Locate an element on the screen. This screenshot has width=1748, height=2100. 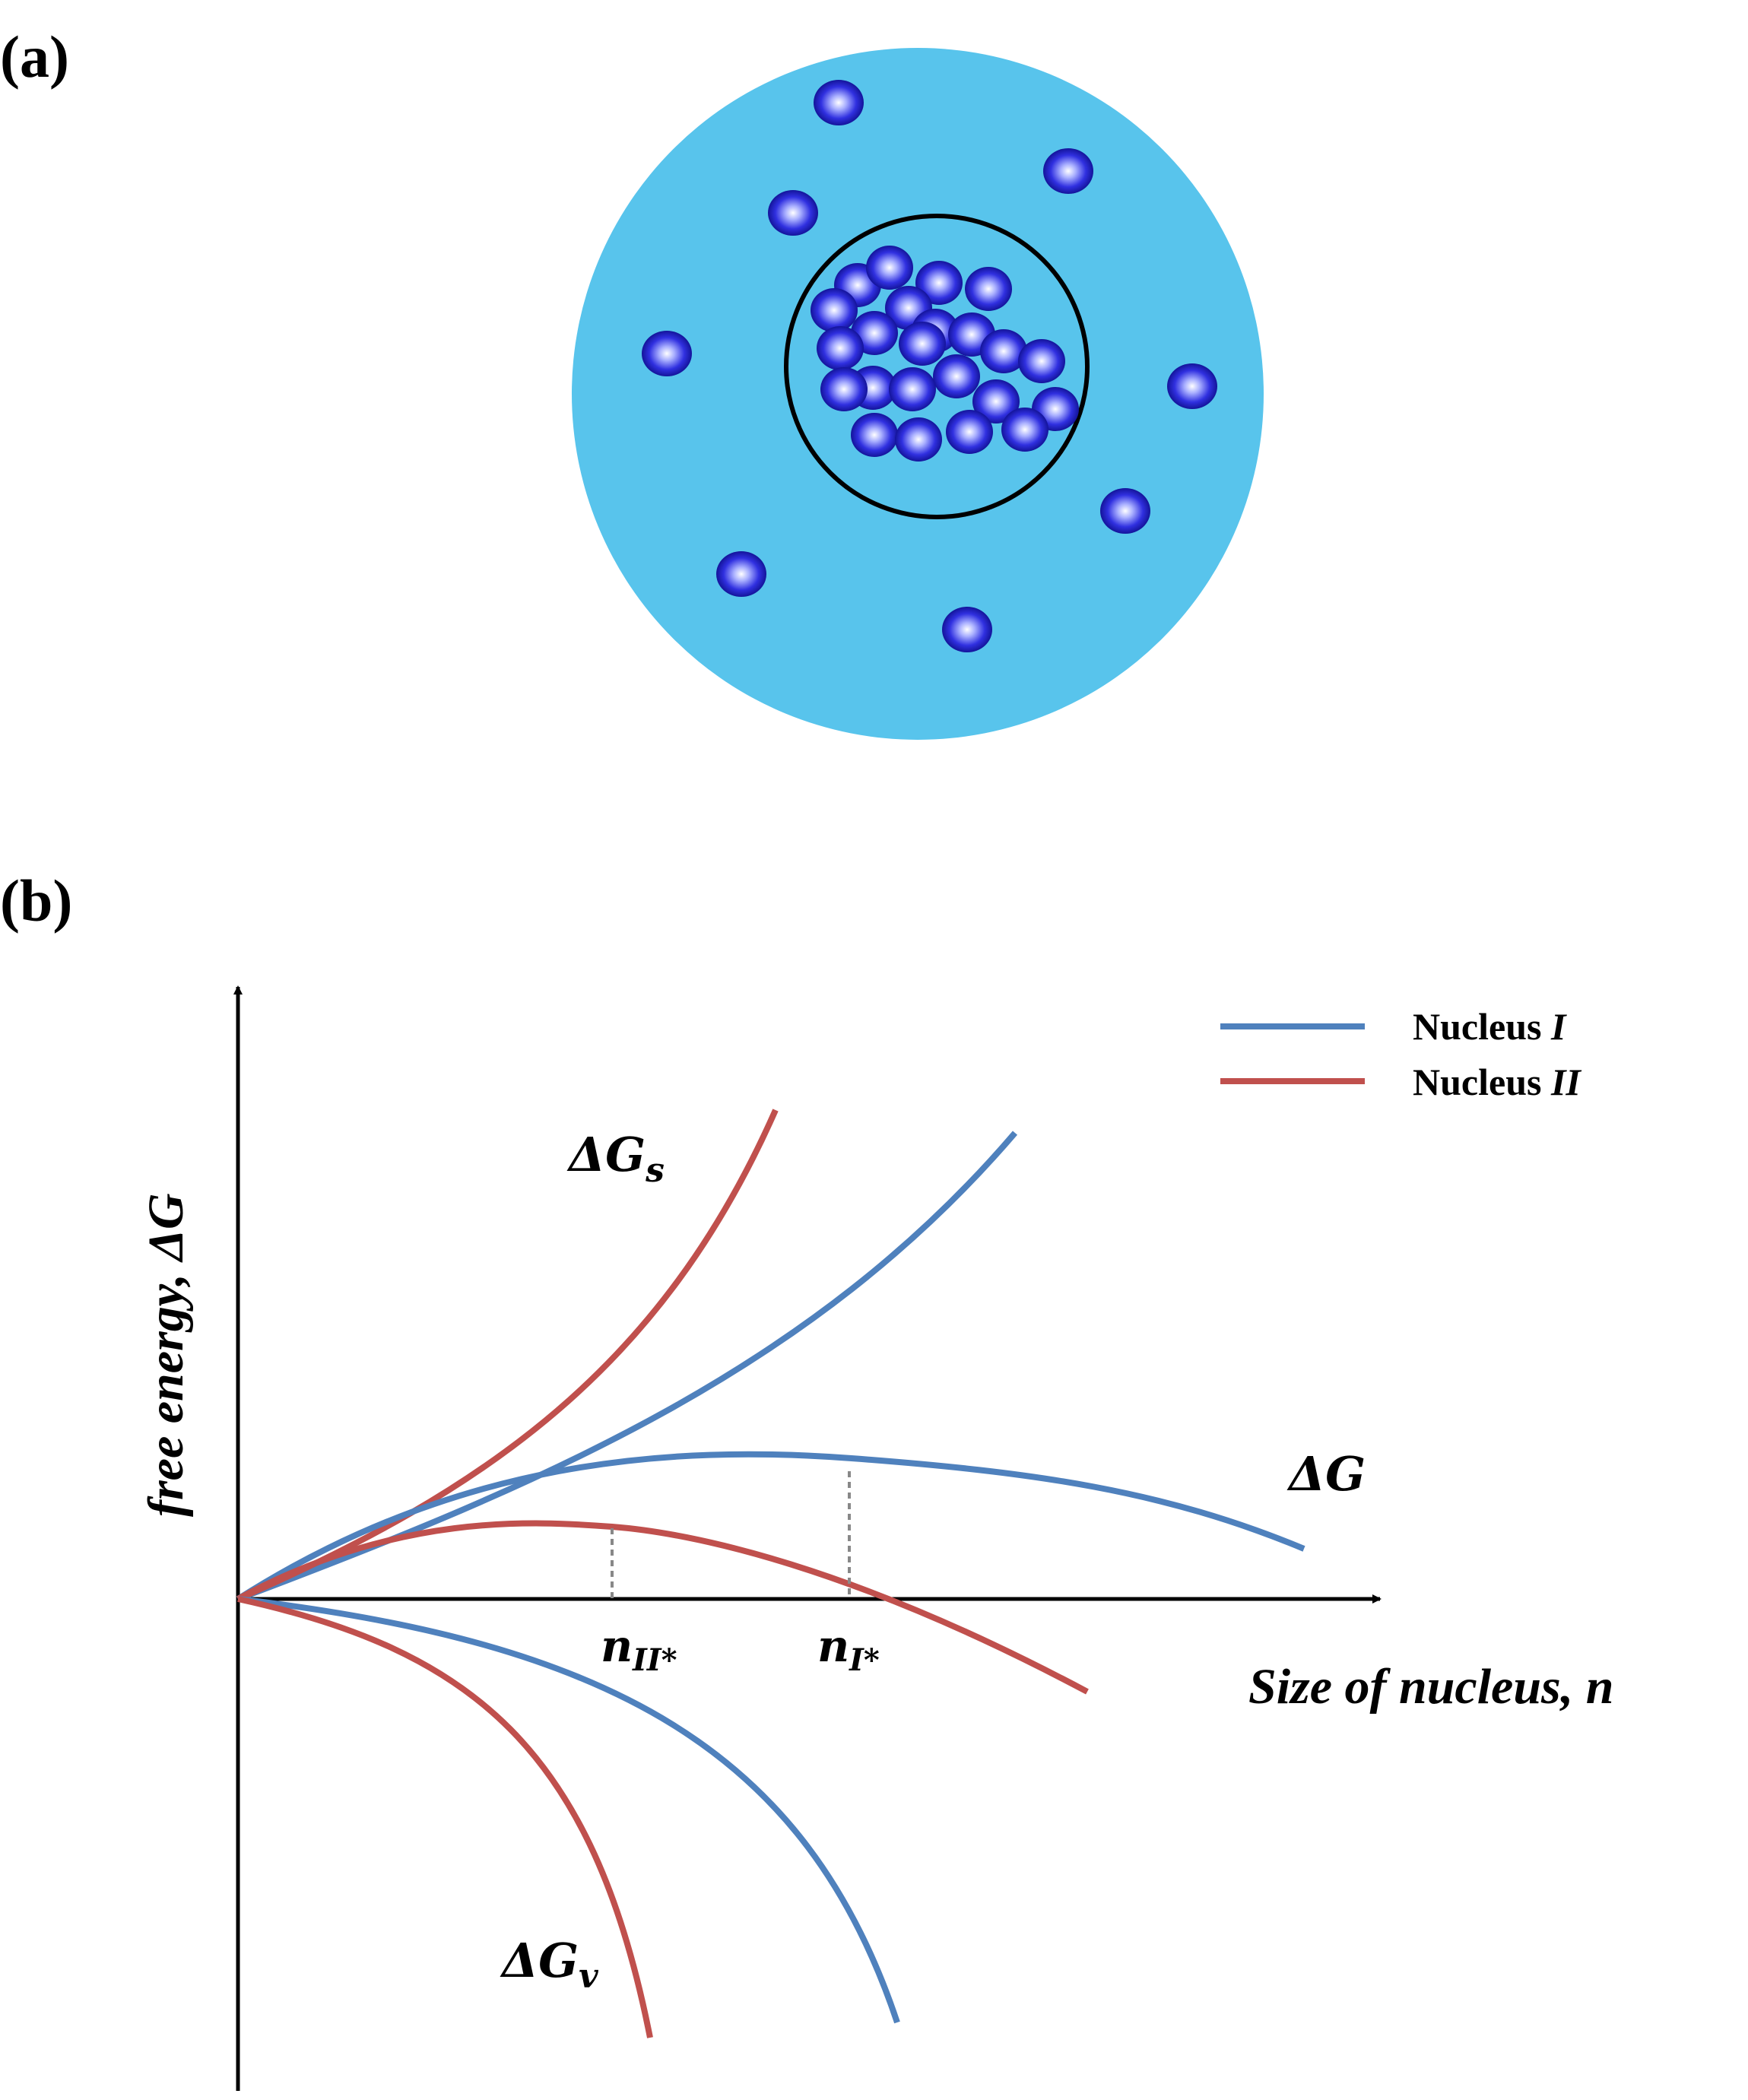
n-II-label: nII* is located at coordinates (639, 1649).